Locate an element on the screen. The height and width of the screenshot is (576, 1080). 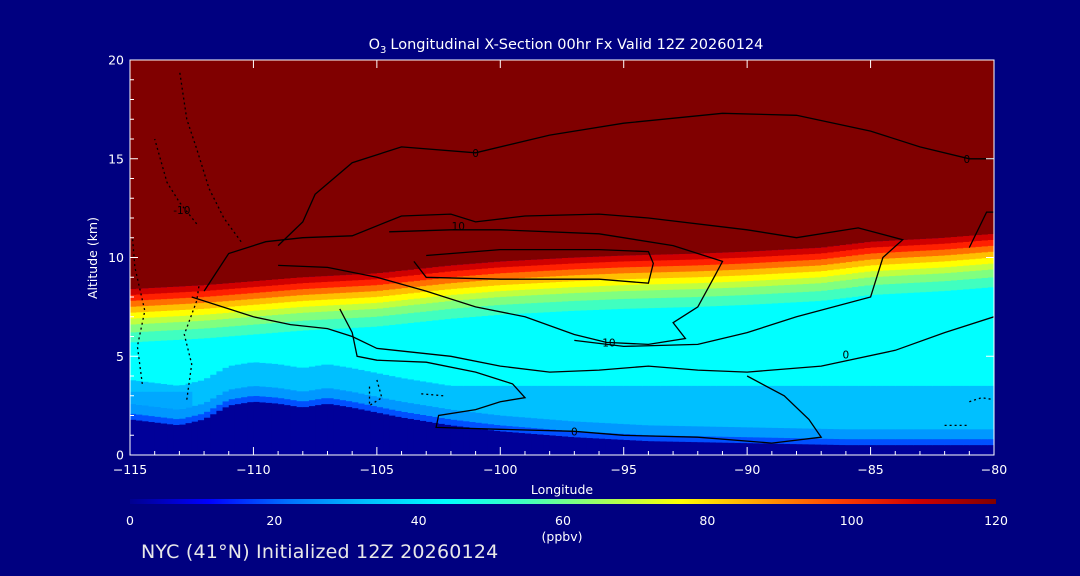
colorbar is located at coordinates (563, 501).